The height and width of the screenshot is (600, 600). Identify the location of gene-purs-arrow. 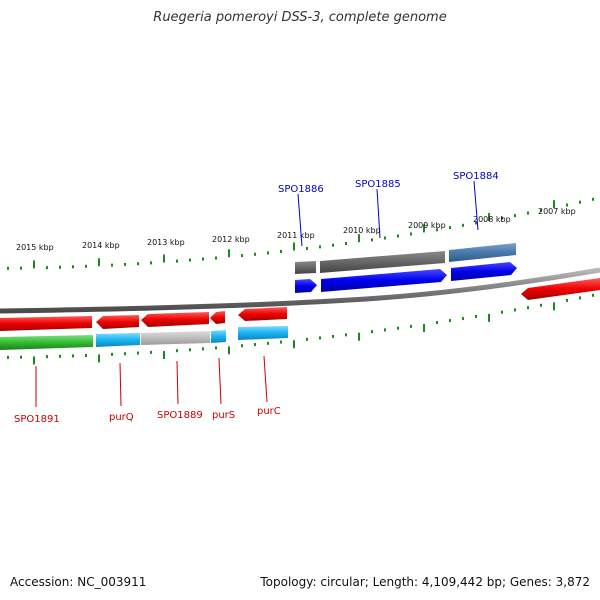
(217, 317).